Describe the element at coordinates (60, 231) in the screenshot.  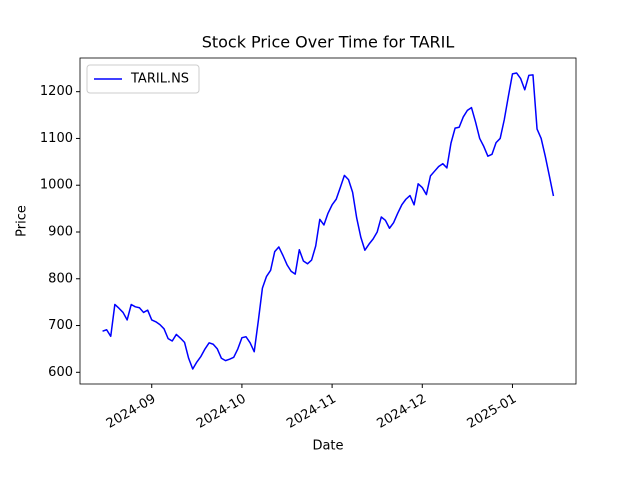
I see `y-tick-label: 900` at that location.